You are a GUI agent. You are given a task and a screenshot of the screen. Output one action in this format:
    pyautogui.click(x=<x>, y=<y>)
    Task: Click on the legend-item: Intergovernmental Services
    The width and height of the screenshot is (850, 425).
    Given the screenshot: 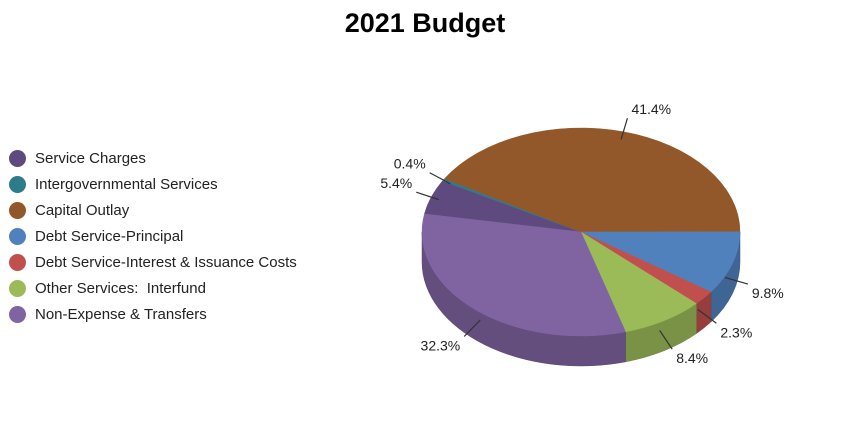 What is the action you would take?
    pyautogui.click(x=153, y=184)
    